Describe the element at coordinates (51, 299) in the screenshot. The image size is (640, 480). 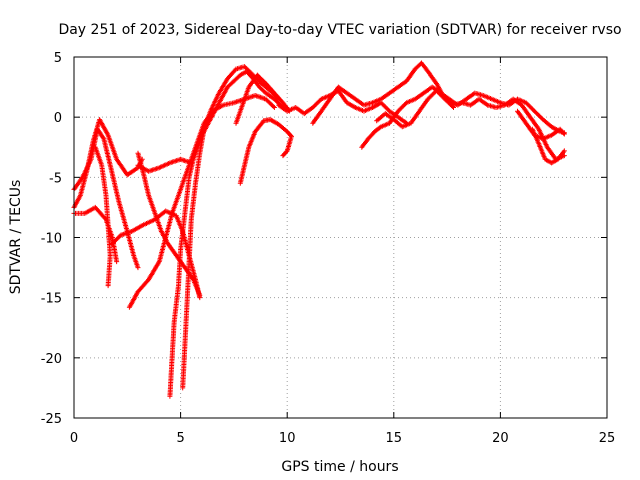
I see `y-tick-label: -15` at that location.